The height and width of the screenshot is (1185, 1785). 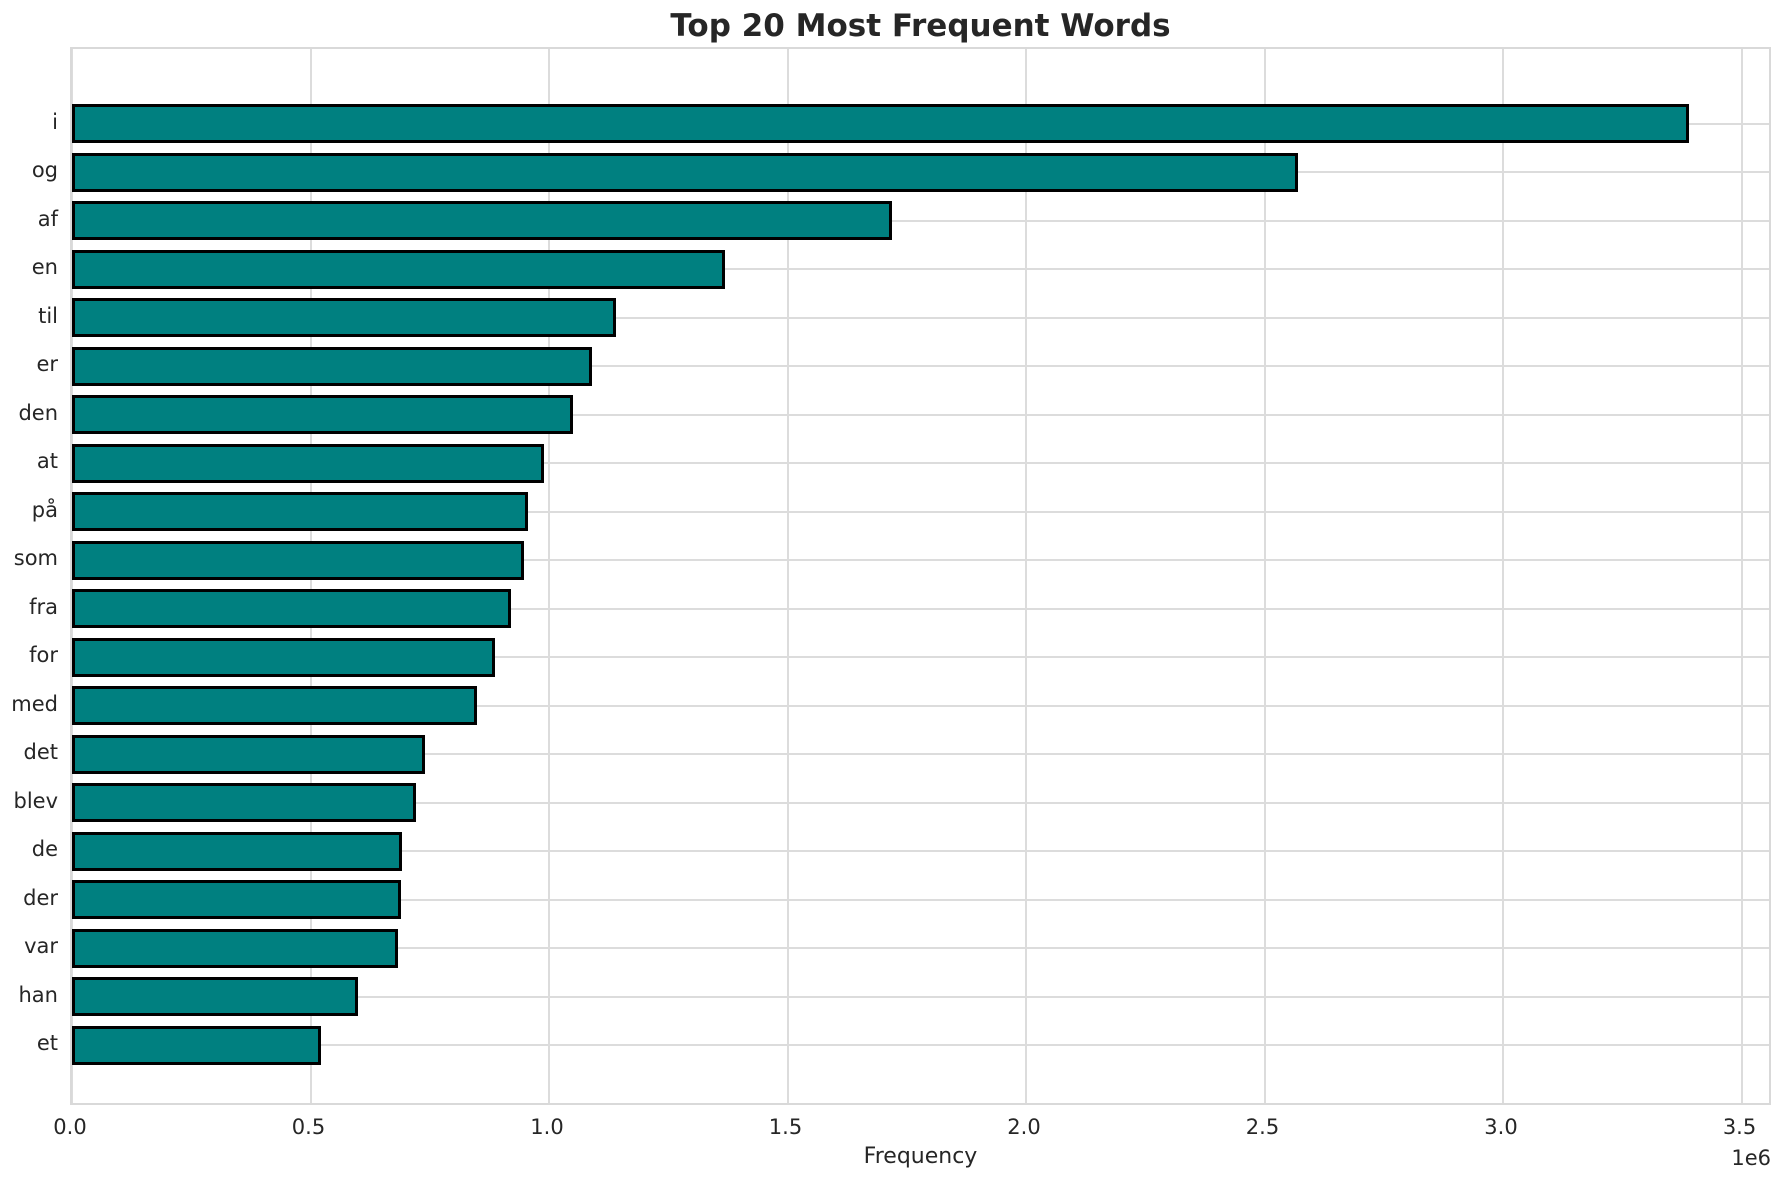 What do you see at coordinates (38, 994) in the screenshot?
I see `y-tick-label: han` at bounding box center [38, 994].